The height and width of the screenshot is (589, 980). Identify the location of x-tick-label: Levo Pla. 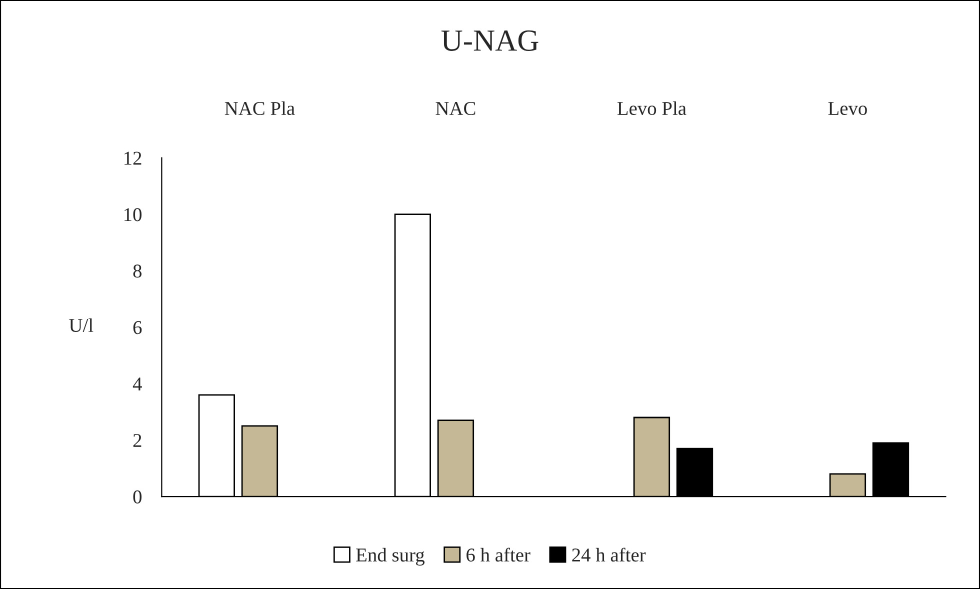
(651, 108).